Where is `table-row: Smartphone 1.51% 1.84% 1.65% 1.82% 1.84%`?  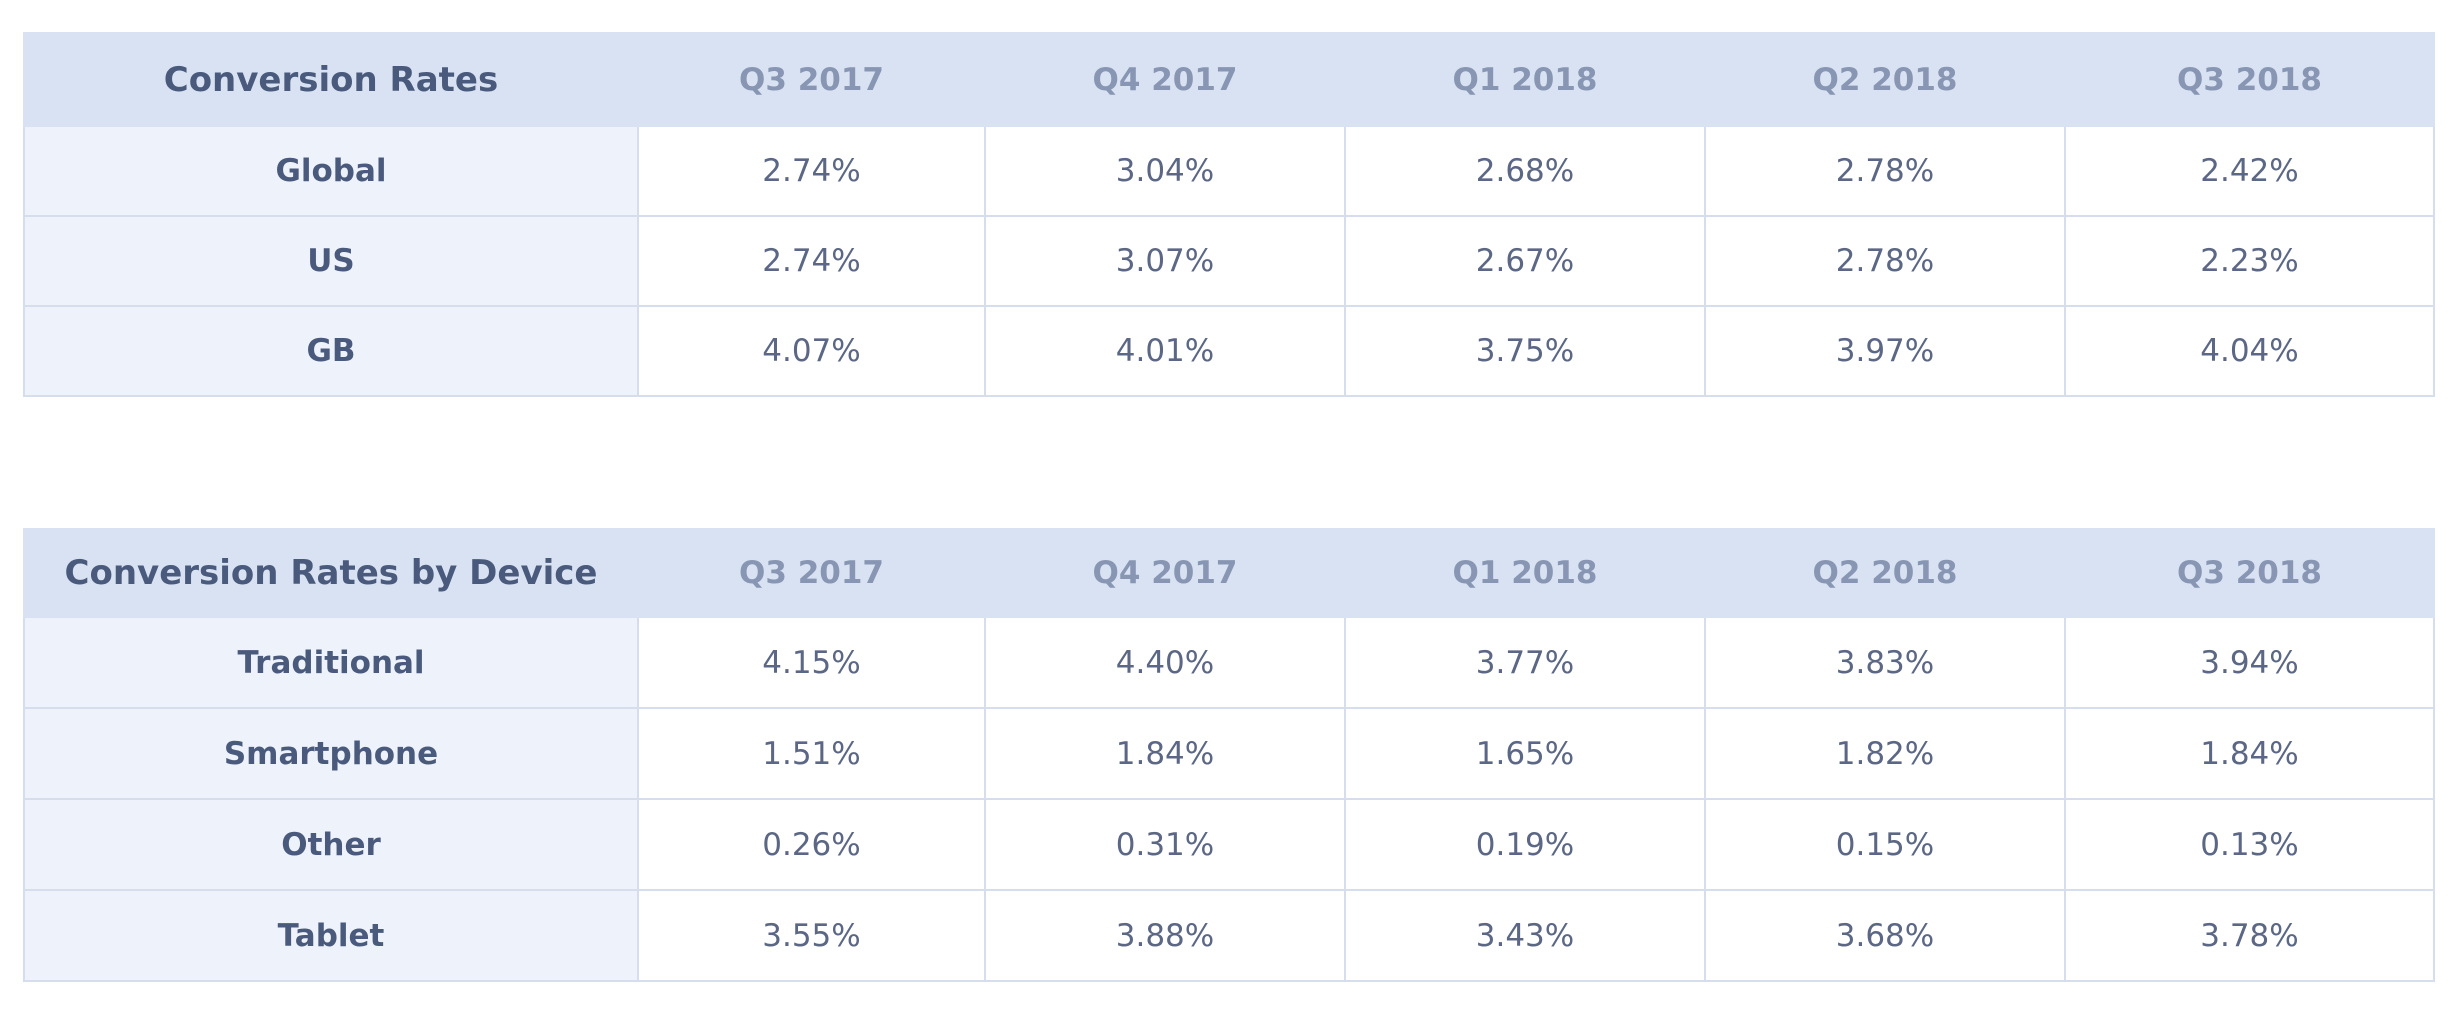
table-row: Smartphone 1.51% 1.84% 1.65% 1.82% 1.84% is located at coordinates (1229, 753).